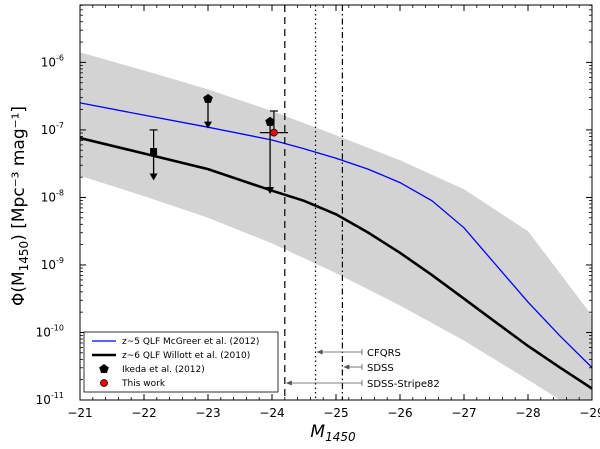  What do you see at coordinates (79, 413) in the screenshot?
I see `x-tick-label: −21` at bounding box center [79, 413].